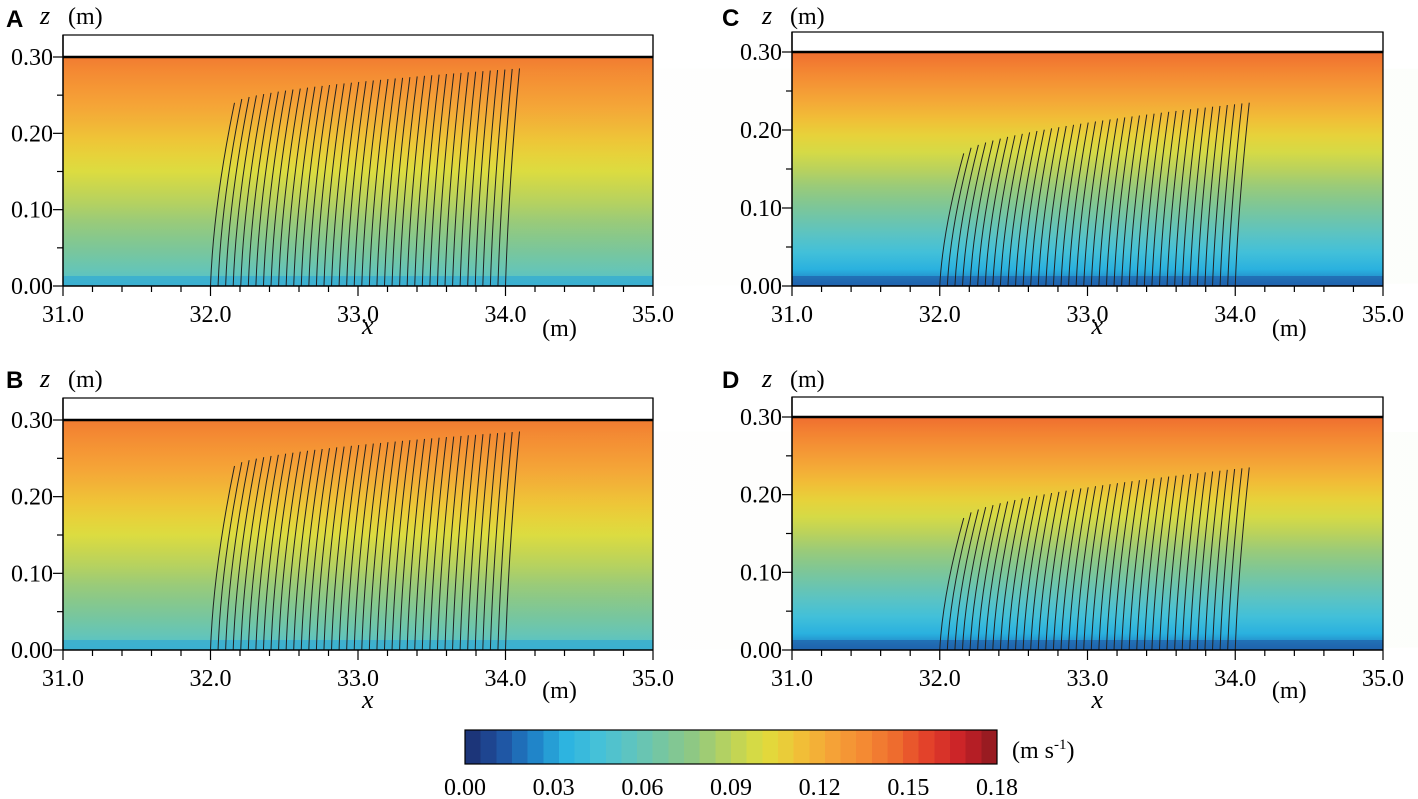 This screenshot has height=799, width=1418. I want to click on x-tick-label: 34.0, so click(506, 315).